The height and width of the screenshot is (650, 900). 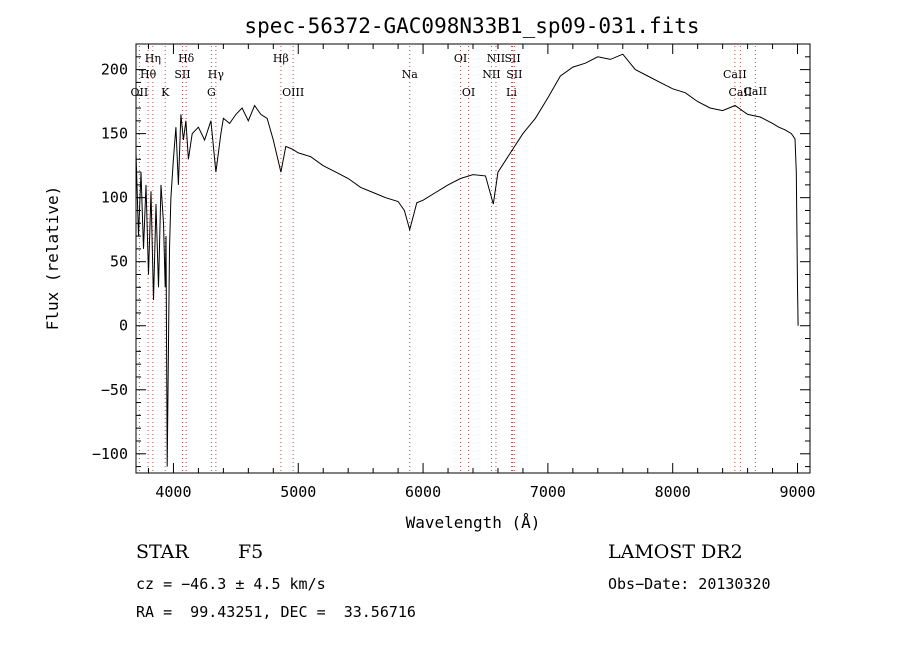 What do you see at coordinates (511, 92) in the screenshot?
I see `spectral-line-label: Li` at bounding box center [511, 92].